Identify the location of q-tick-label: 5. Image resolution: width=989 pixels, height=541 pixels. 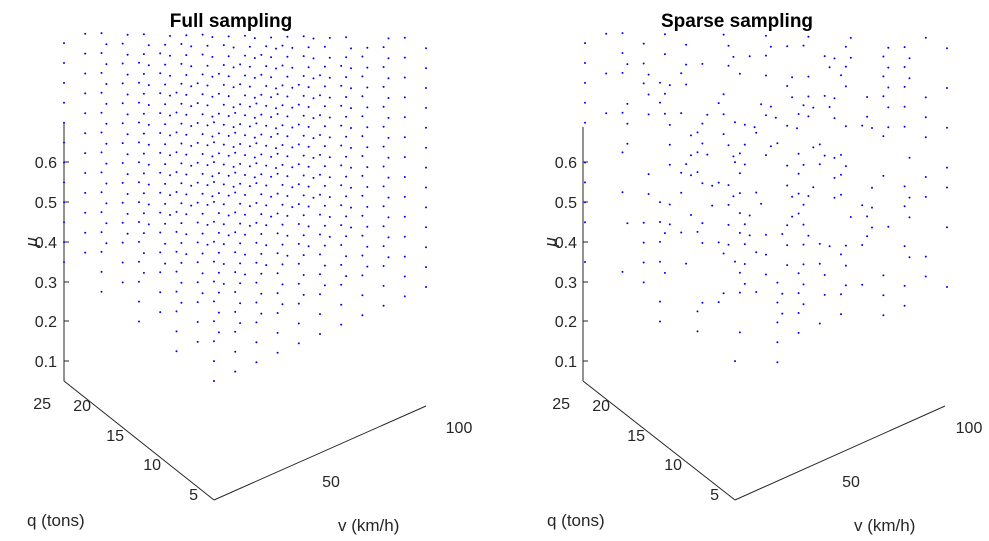
(193, 495).